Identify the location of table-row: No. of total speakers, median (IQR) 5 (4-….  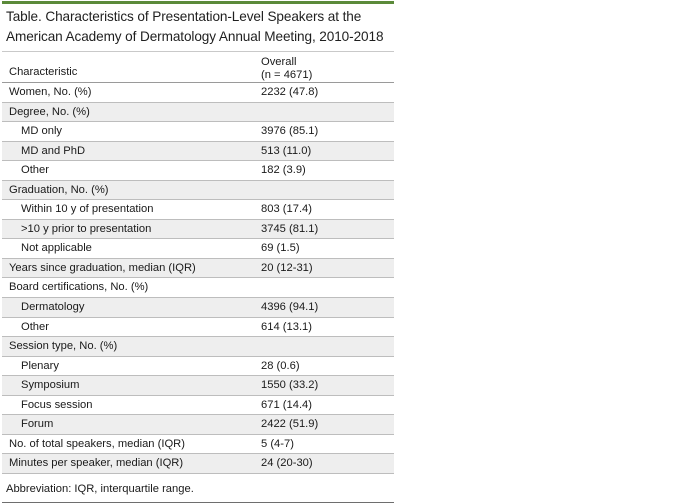
(198, 445).